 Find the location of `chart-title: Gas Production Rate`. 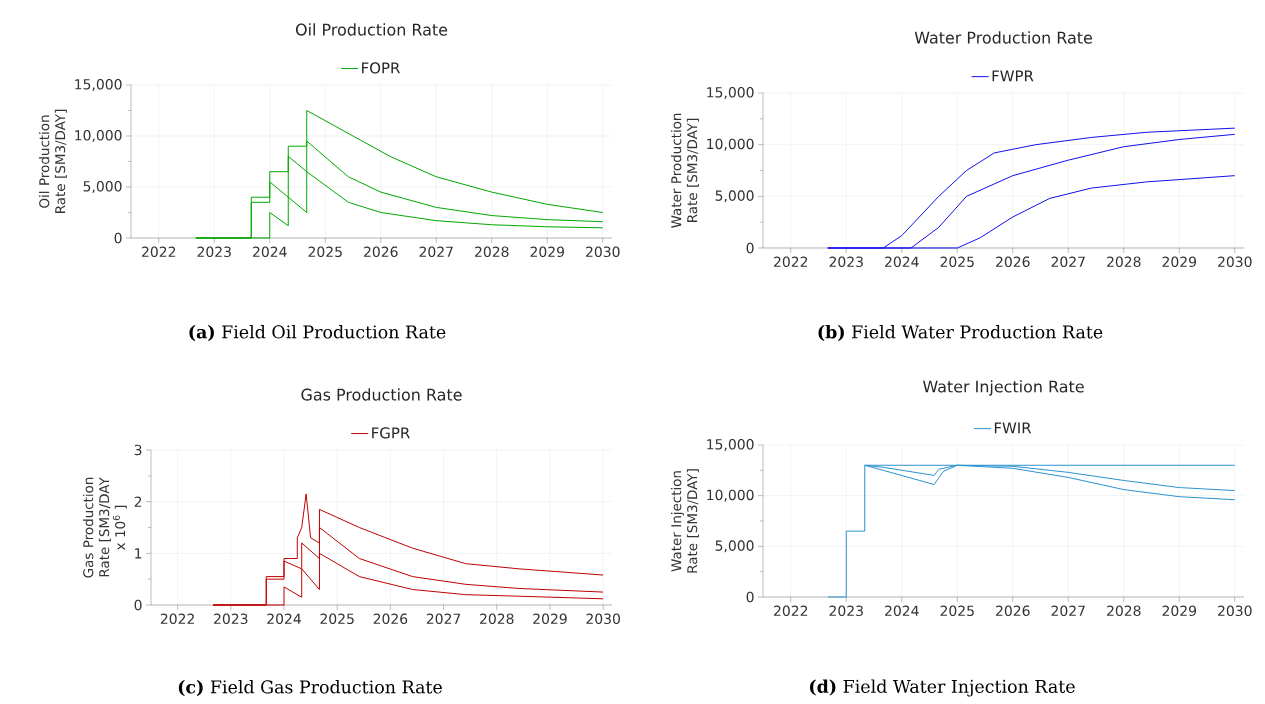

chart-title: Gas Production Rate is located at coordinates (381, 394).